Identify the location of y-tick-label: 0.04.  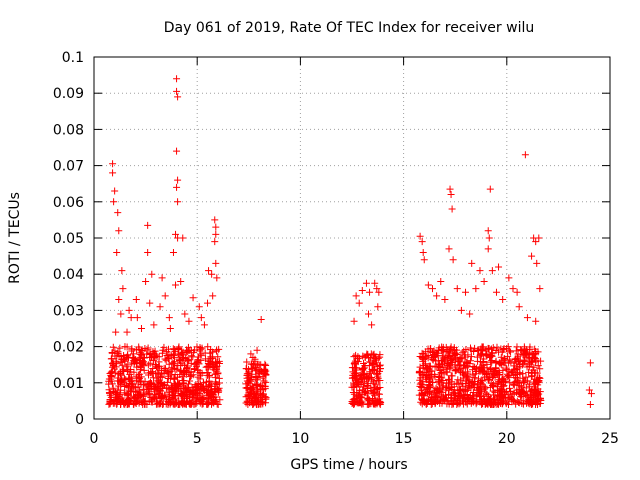
(68, 275).